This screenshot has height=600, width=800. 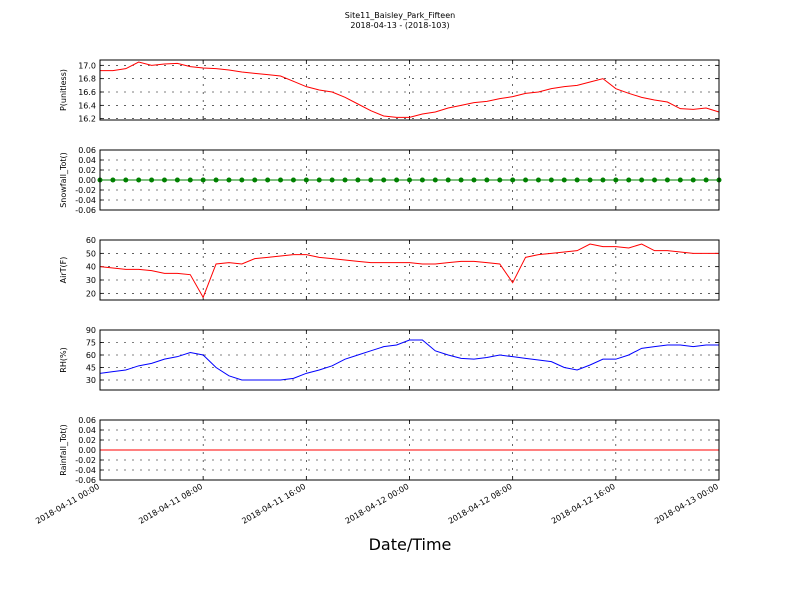 What do you see at coordinates (91, 368) in the screenshot?
I see `y-tick-label: 45` at bounding box center [91, 368].